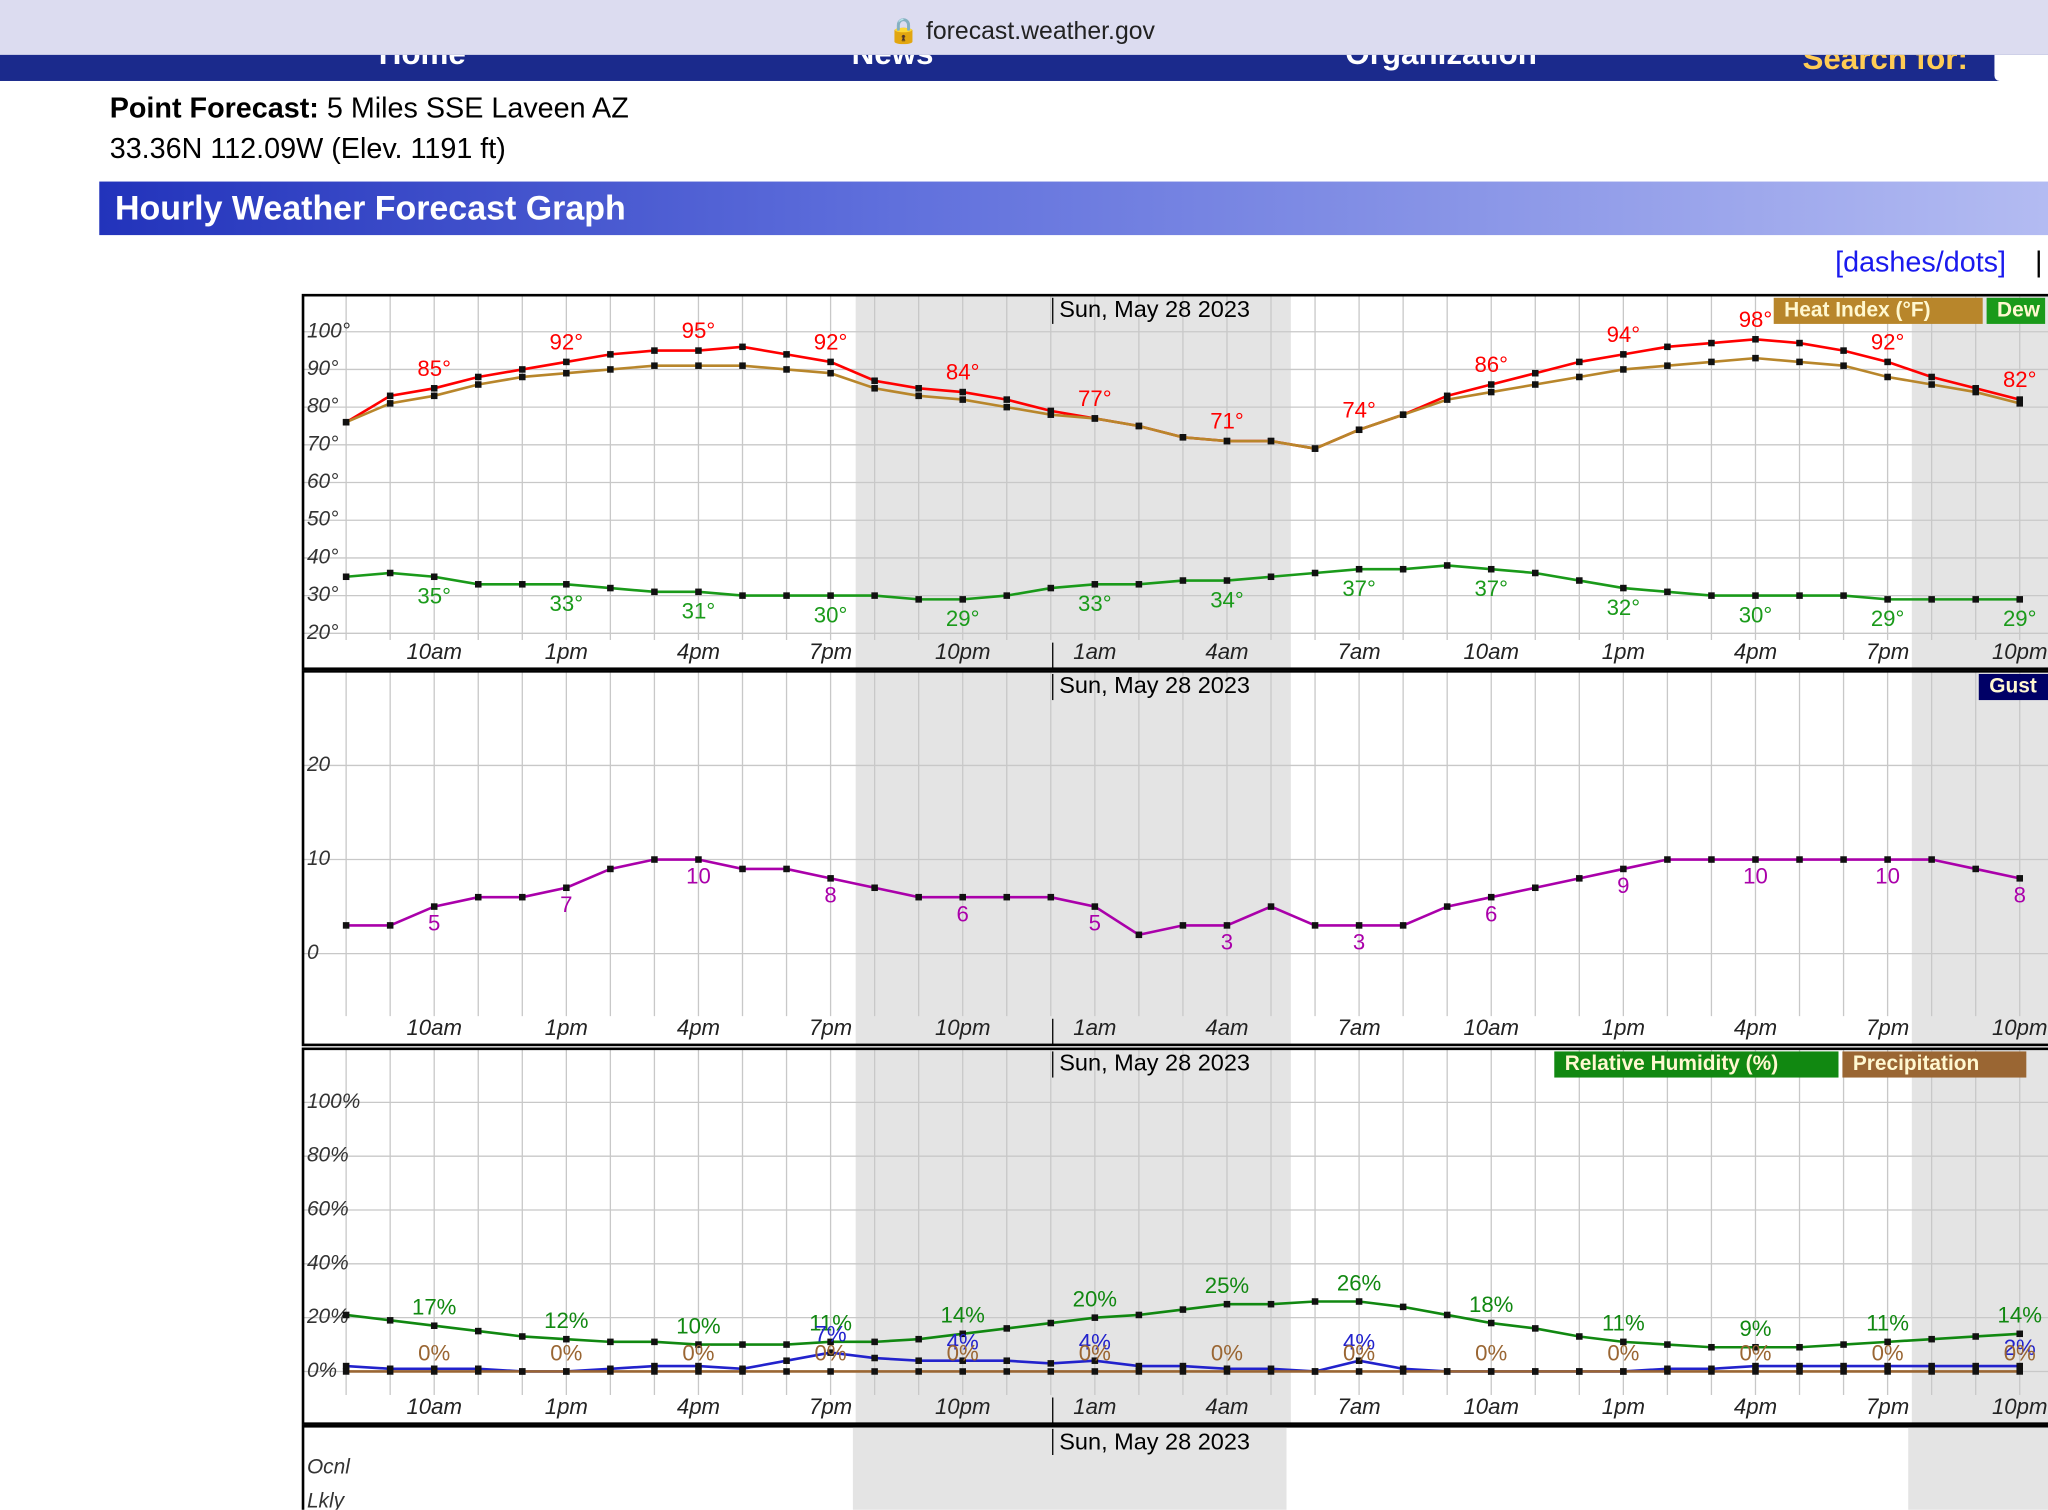 The image size is (2048, 1510). I want to click on y-tick-label: 20, so click(318, 764).